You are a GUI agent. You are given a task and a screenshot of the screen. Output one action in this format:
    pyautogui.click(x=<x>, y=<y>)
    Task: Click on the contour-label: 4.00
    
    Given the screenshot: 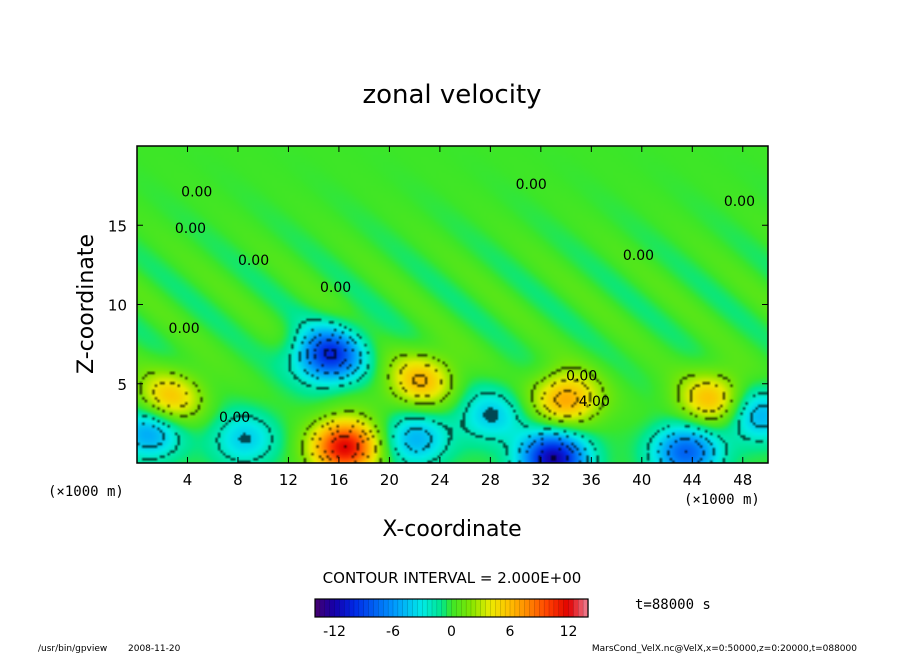 What is the action you would take?
    pyautogui.click(x=594, y=402)
    